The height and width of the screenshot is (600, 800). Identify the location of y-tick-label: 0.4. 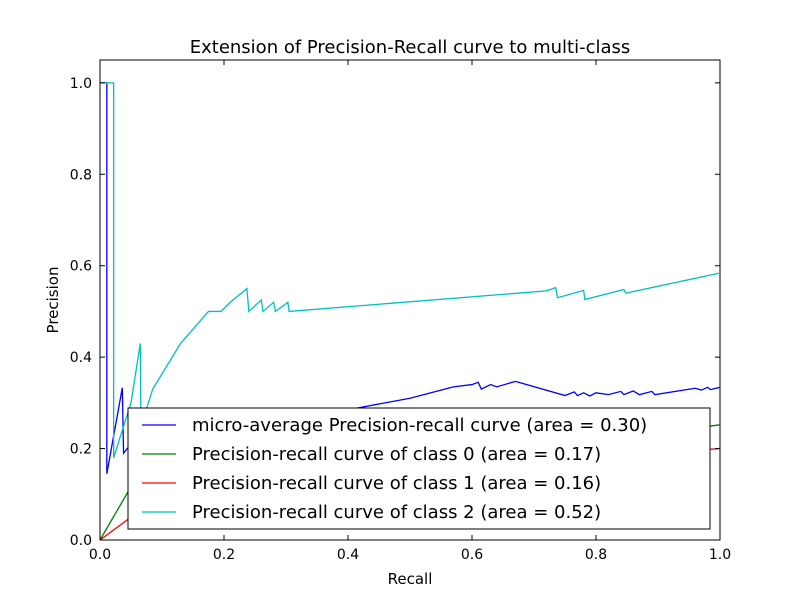
(81, 358).